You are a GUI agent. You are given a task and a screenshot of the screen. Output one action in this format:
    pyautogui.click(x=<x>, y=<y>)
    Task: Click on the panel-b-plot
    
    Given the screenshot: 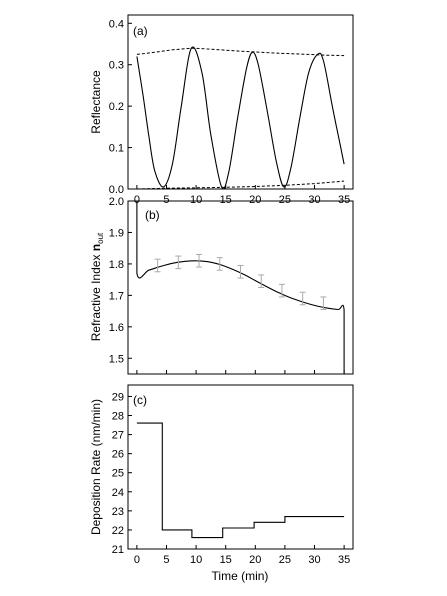 What is the action you would take?
    pyautogui.click(x=240, y=287)
    